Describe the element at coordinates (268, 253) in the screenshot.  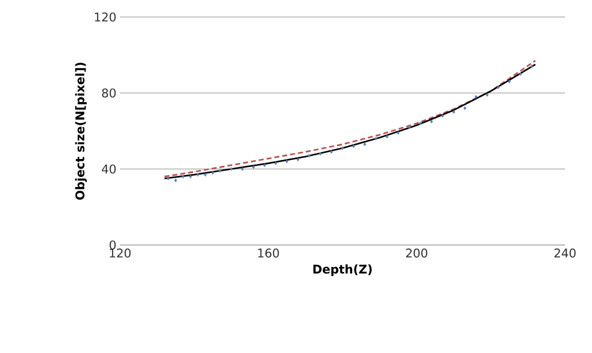
I see `x-tick-label: 160` at that location.